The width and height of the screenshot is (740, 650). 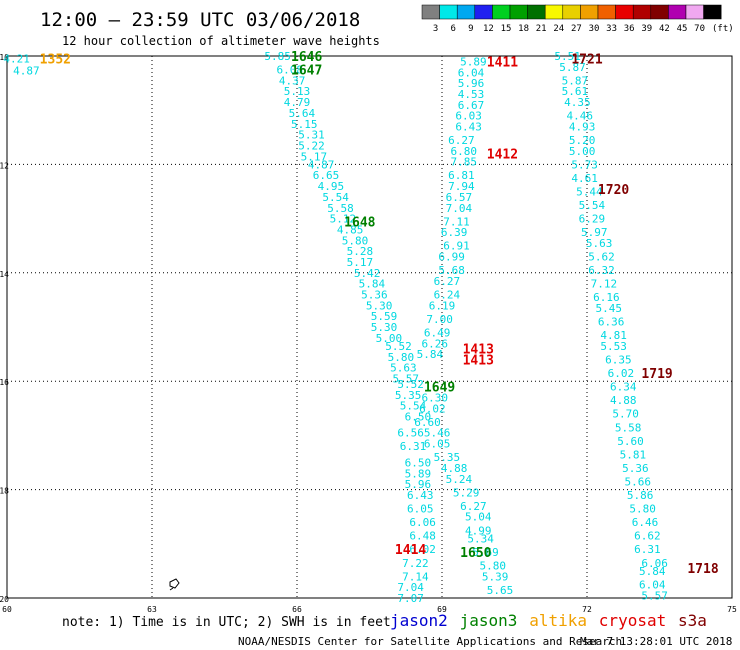 What do you see at coordinates (541, 29) in the screenshot?
I see `legend-label: 21` at bounding box center [541, 29].